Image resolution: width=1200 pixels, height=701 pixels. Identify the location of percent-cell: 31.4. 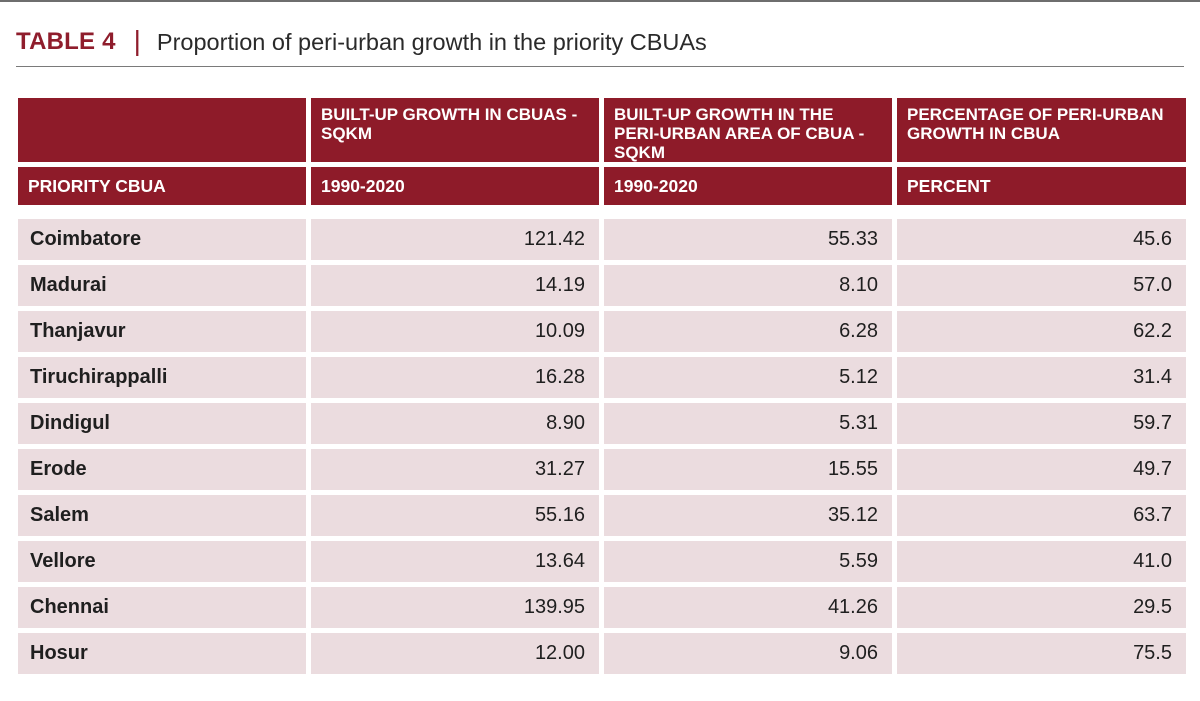
(1041, 377).